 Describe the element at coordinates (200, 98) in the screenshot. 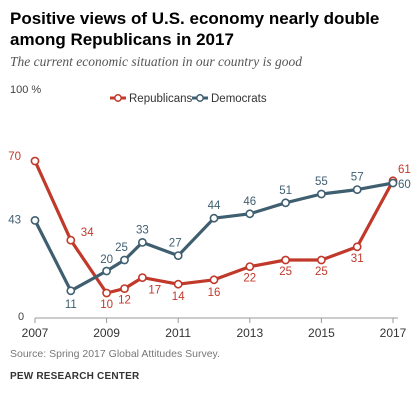

I see `legend-marker-democrats` at that location.